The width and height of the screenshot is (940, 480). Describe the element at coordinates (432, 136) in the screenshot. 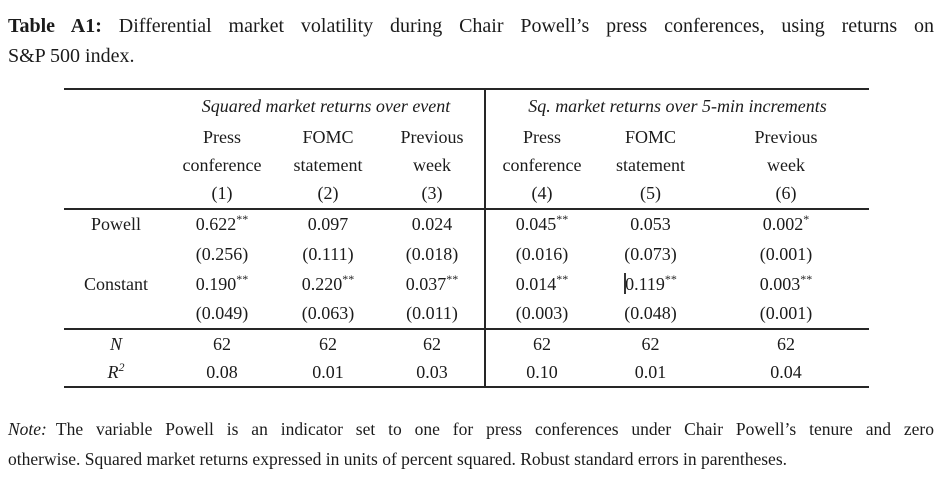

I see `col-header-3a: Previous` at that location.